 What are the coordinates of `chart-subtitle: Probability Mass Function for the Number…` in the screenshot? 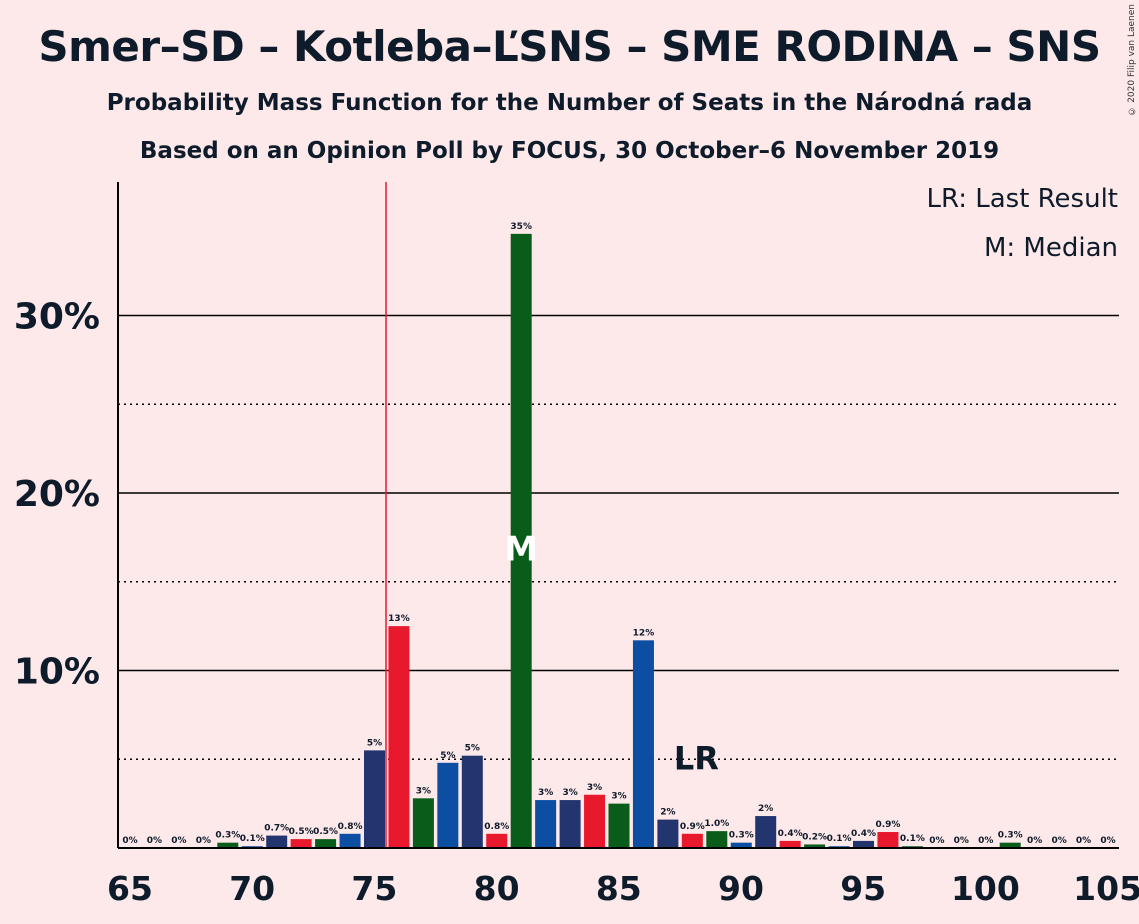 It's located at (569, 103).